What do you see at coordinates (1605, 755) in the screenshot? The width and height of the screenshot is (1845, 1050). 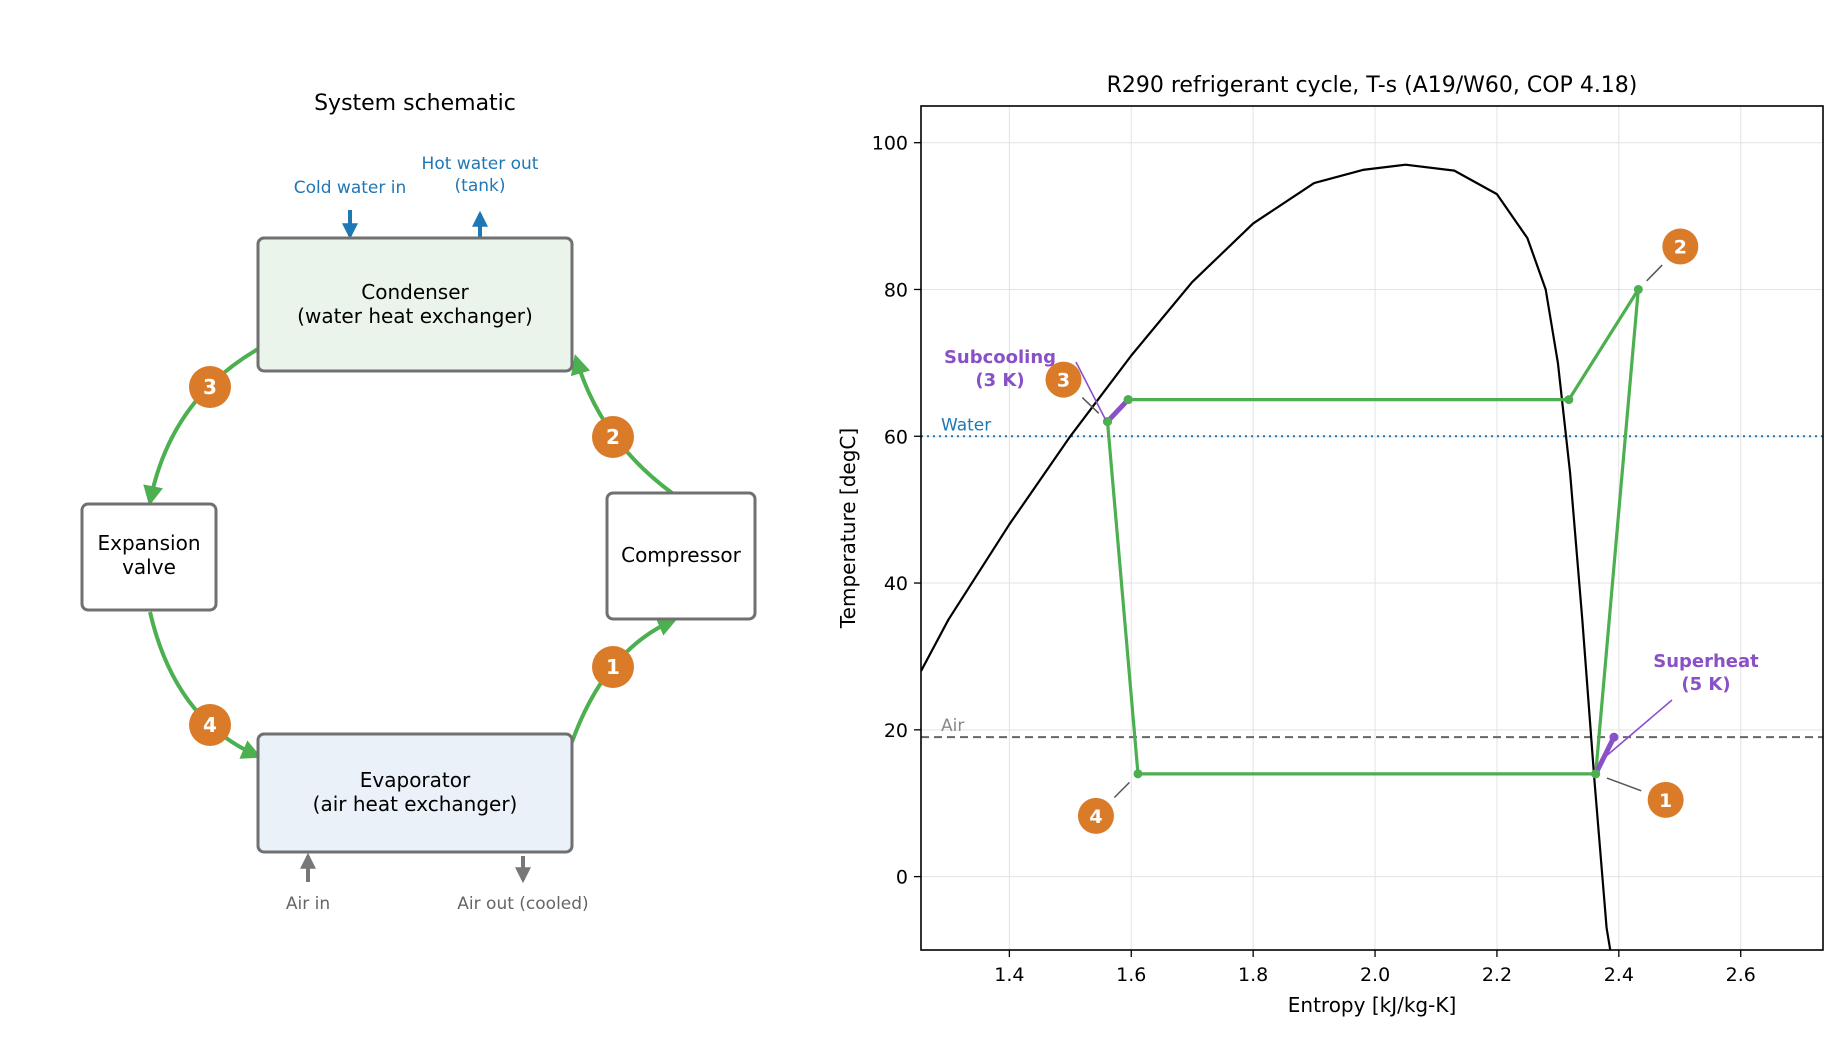 I see `superheat-segment` at bounding box center [1605, 755].